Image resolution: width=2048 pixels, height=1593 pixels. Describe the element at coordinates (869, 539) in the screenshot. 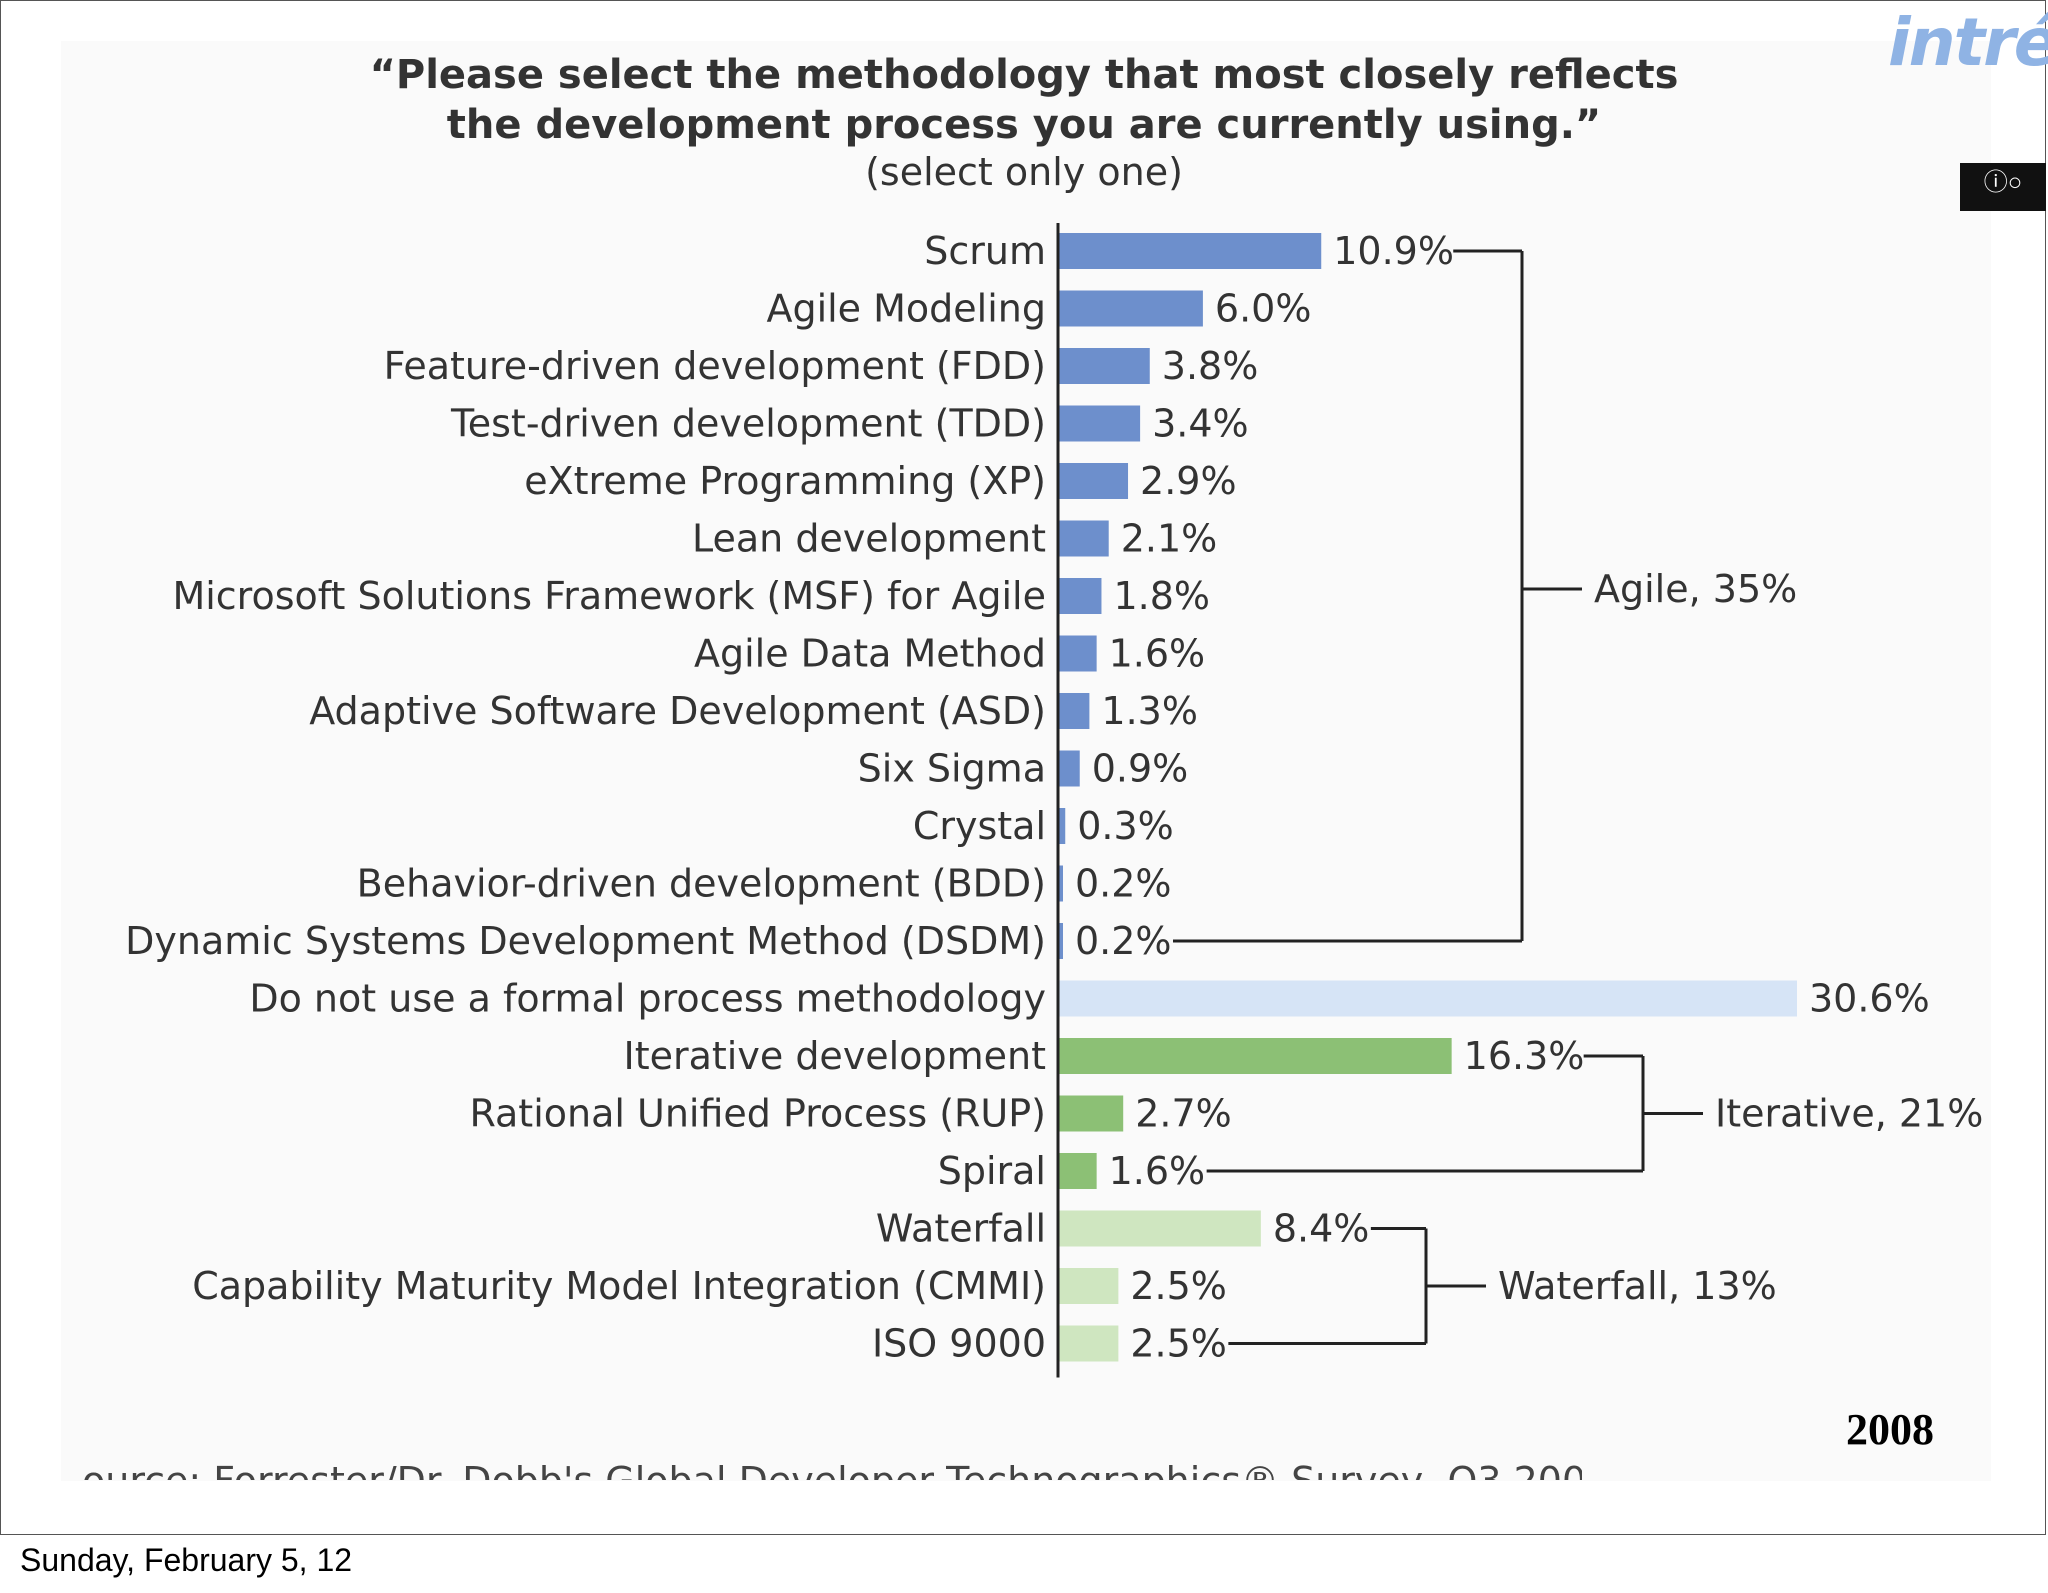

I see `category-label: Lean development` at that location.